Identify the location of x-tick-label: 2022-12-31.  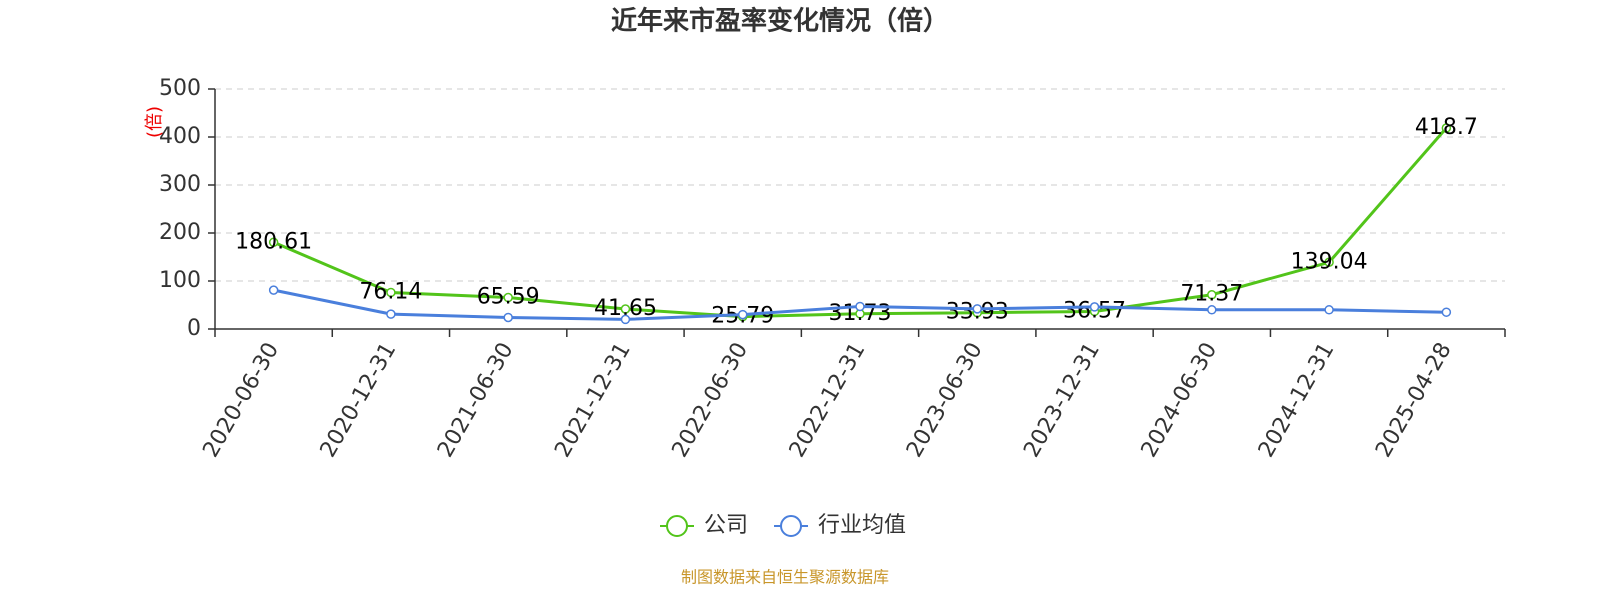
(828, 400).